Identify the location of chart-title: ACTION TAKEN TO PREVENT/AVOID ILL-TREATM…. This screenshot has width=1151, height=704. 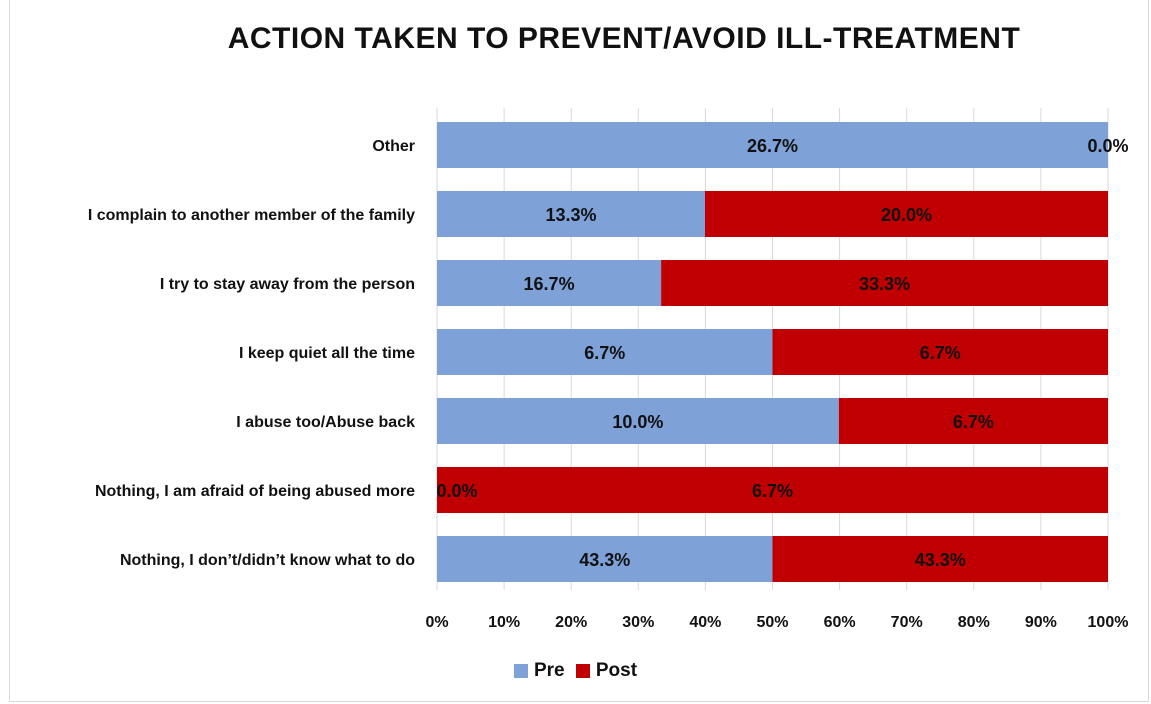
(624, 38).